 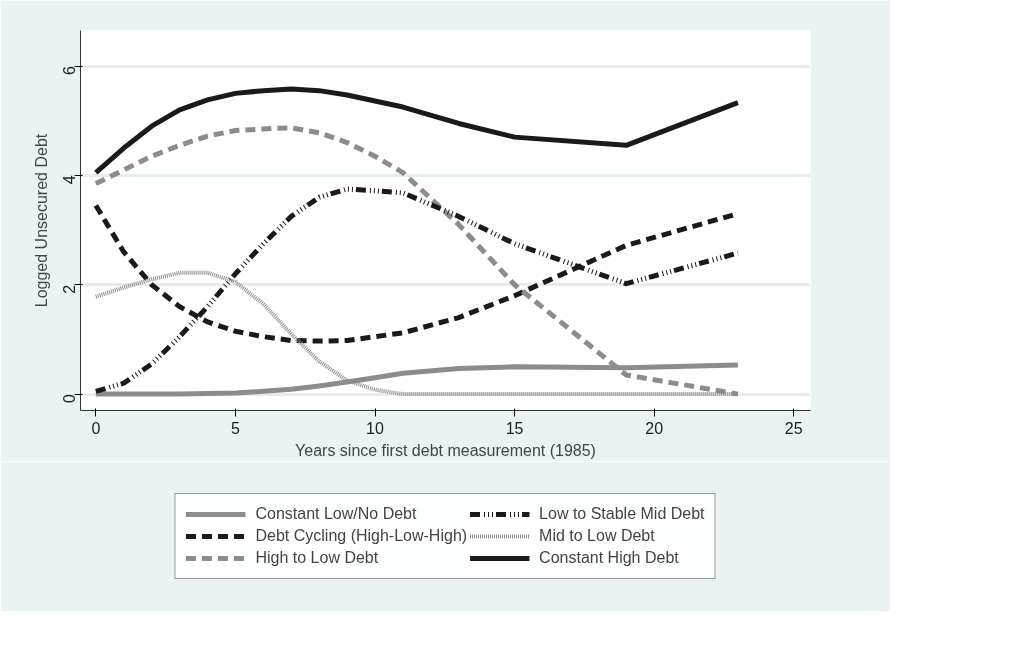 I want to click on x-tick-label: 10, so click(x=375, y=428).